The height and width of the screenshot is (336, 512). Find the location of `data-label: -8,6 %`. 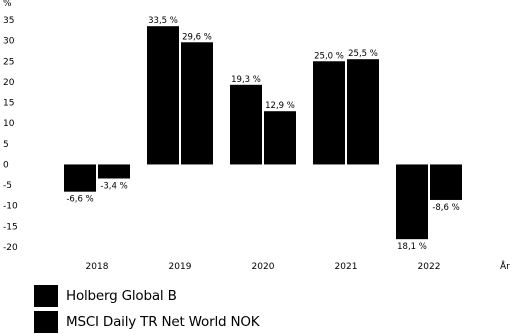

data-label: -8,6 % is located at coordinates (445, 208).